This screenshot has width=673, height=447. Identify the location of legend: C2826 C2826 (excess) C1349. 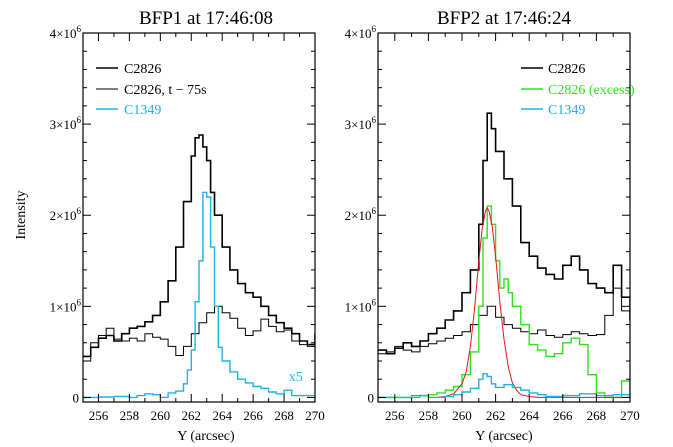
(578, 90).